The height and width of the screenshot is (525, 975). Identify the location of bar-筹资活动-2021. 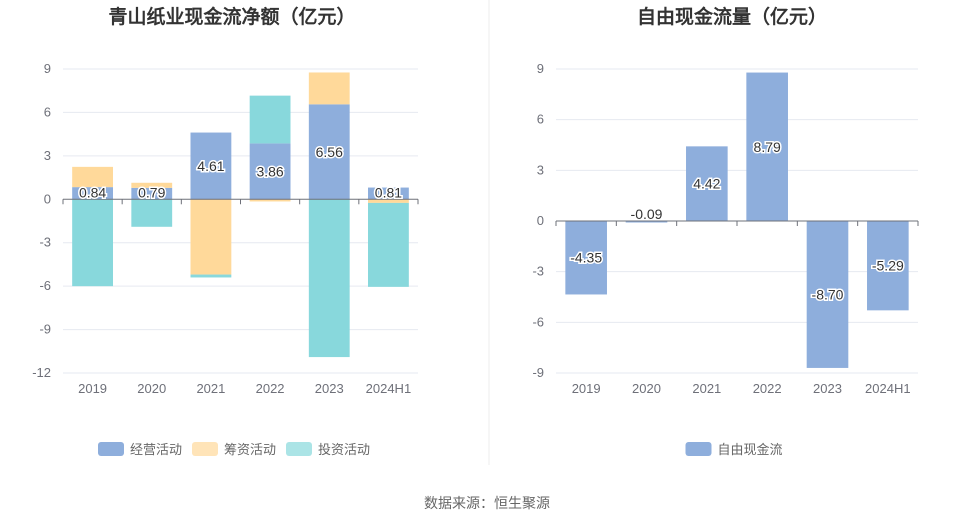
(211, 237).